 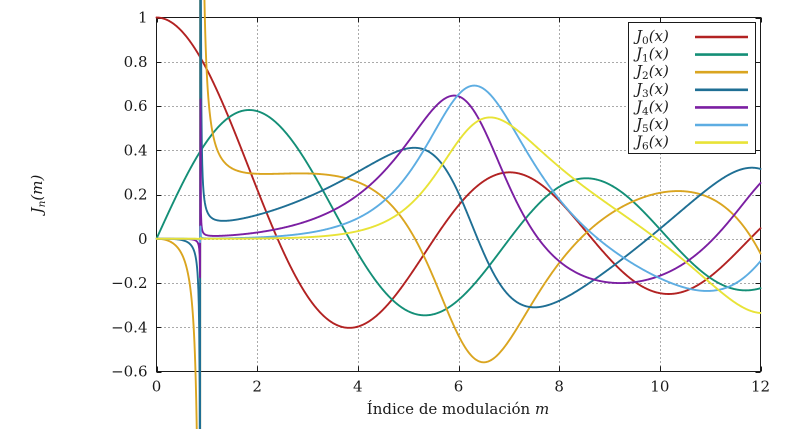 What do you see at coordinates (760, 387) in the screenshot?
I see `x-tick-label: 12` at bounding box center [760, 387].